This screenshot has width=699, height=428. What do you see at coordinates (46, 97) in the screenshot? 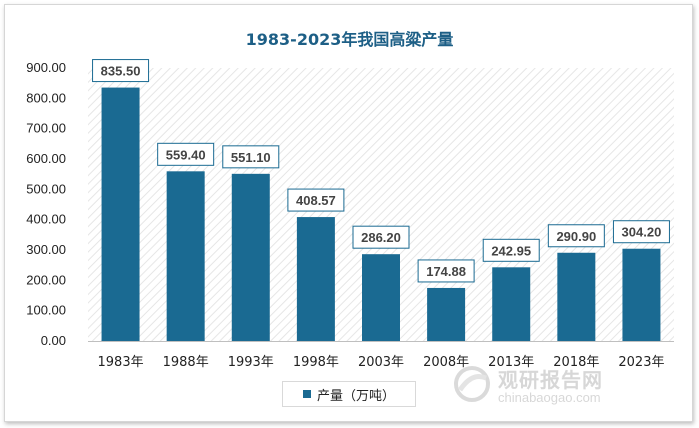
I see `y-tick-label: 800.00` at bounding box center [46, 97].